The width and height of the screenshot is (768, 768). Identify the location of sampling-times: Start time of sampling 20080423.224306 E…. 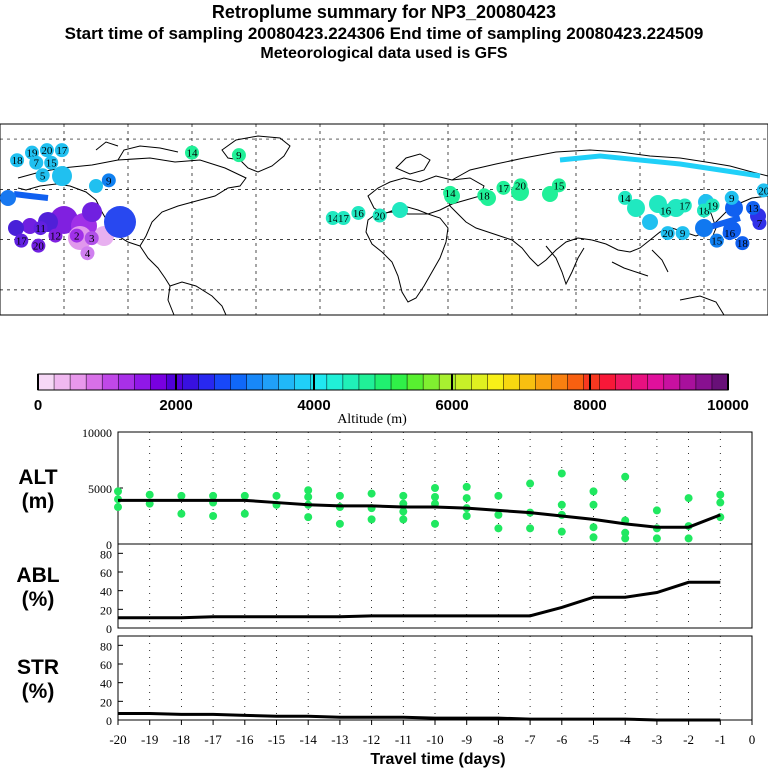
(384, 33).